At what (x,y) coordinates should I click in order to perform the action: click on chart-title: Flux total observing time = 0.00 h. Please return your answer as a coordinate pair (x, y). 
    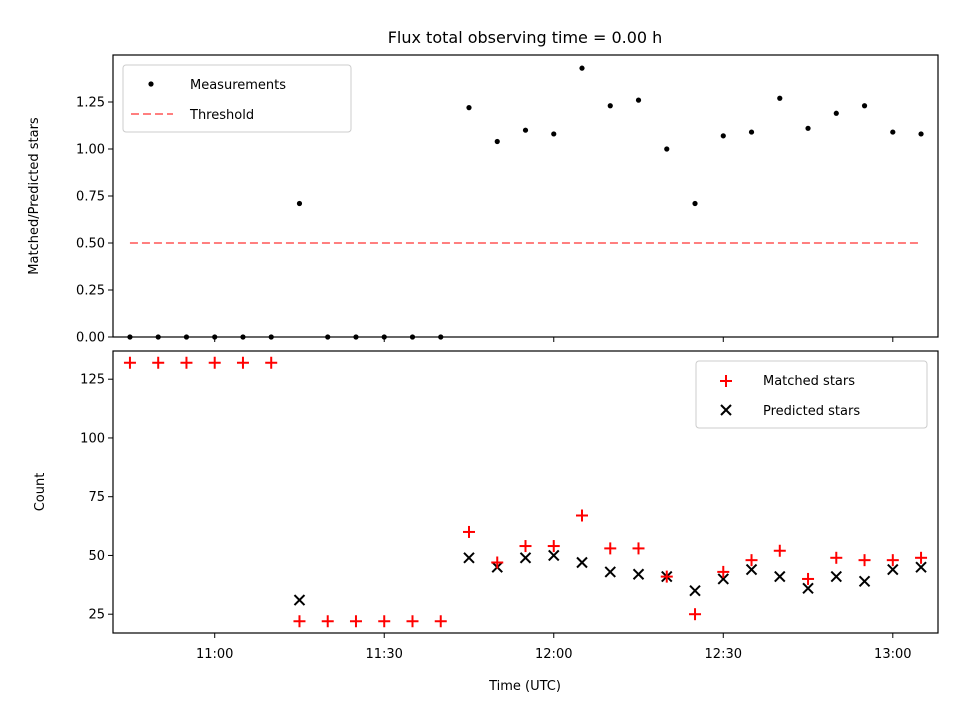
    Looking at the image, I should click on (525, 37).